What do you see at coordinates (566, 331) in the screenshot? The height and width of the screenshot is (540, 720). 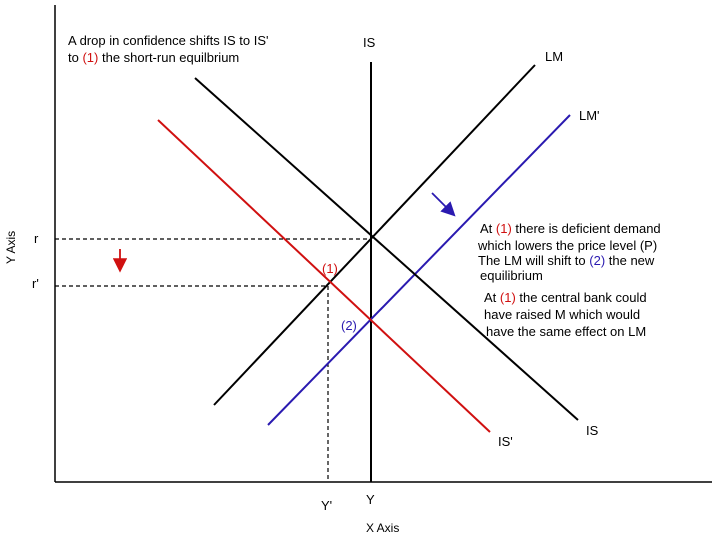 I see `block3-line3: have the same effect on LM` at bounding box center [566, 331].